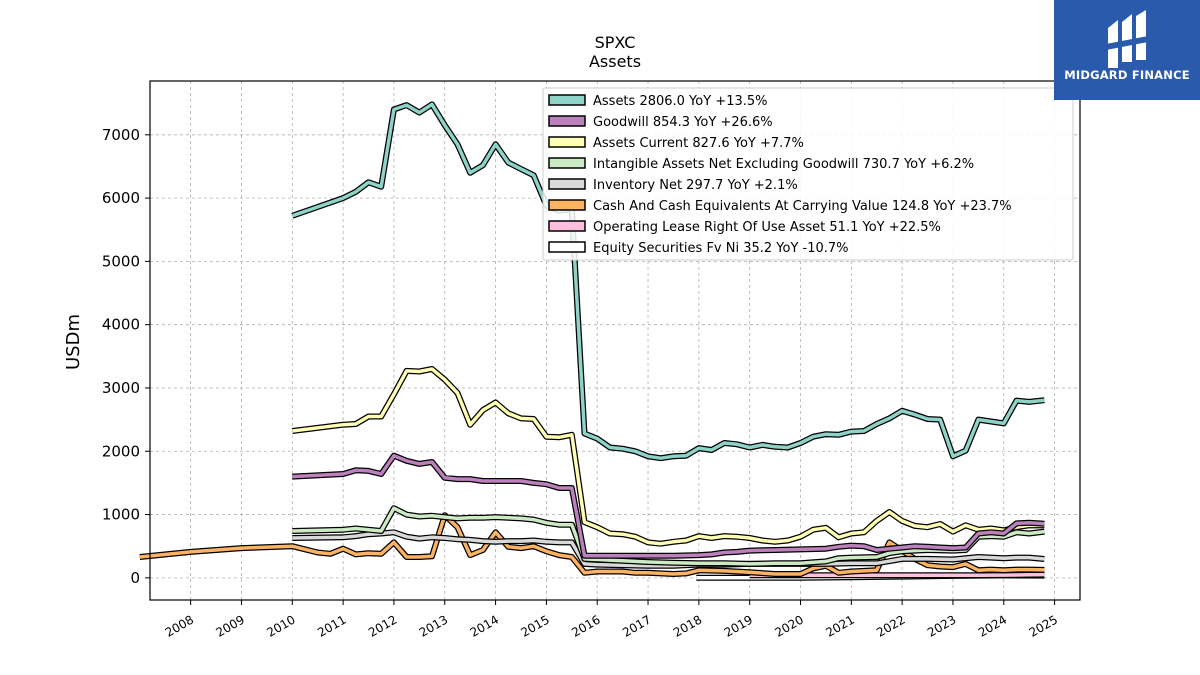 Image resolution: width=1200 pixels, height=675 pixels. Describe the element at coordinates (687, 625) in the screenshot. I see `x-tick-label: 2018` at that location.